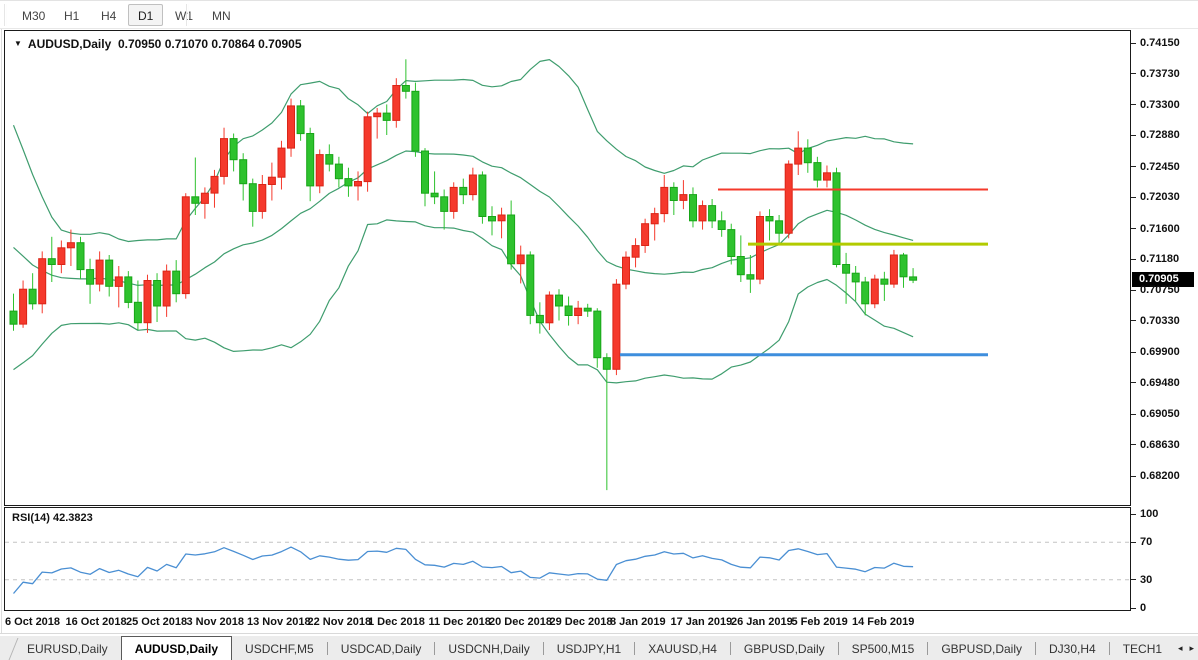 Image resolution: width=1198 pixels, height=660 pixels. I want to click on date-axis-label: 3 Nov 2018, so click(215, 622).